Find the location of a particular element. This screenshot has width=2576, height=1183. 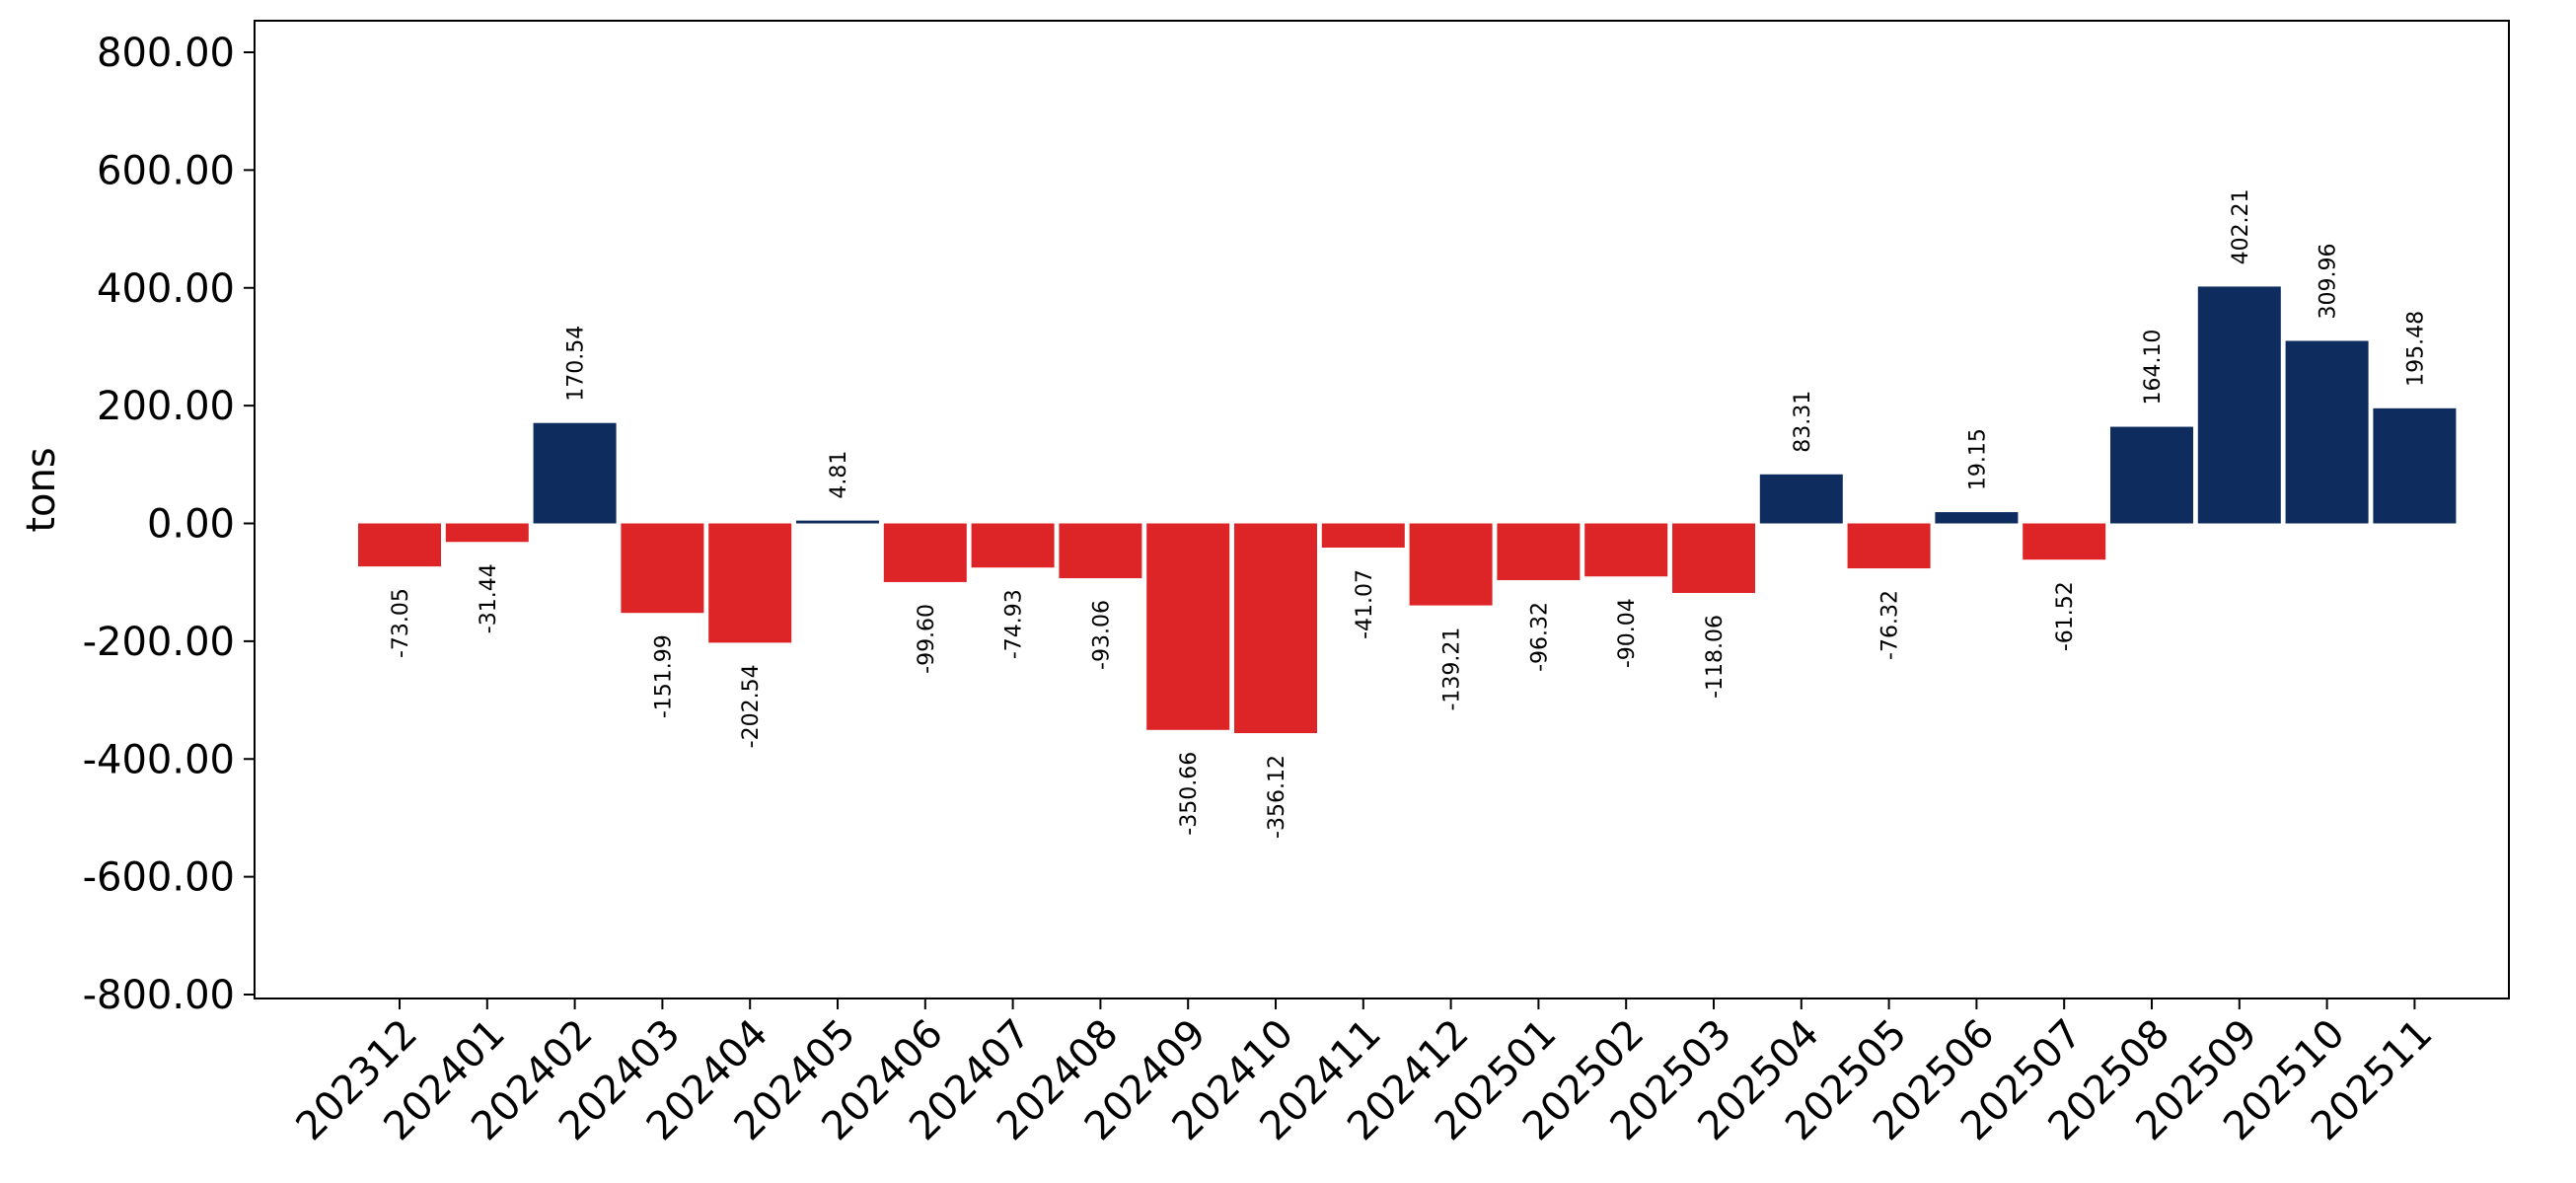

y-tick-label: -600.00 is located at coordinates (159, 878).